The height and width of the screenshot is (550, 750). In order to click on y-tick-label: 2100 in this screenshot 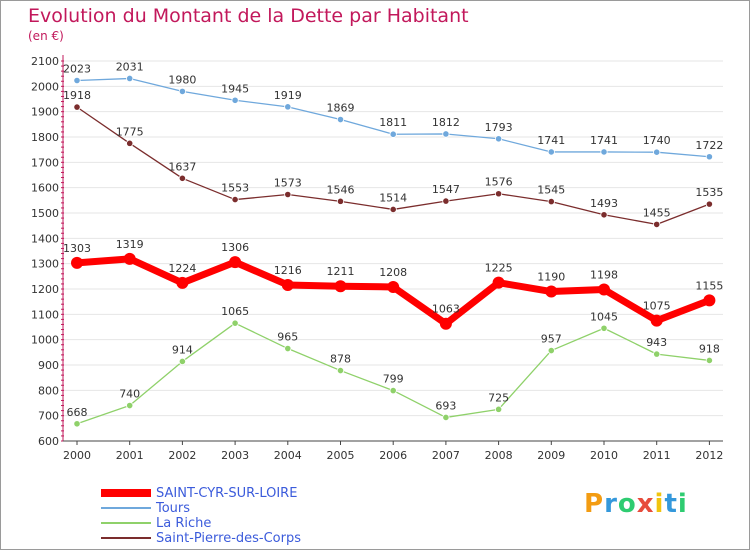, I will do `click(45, 61)`.